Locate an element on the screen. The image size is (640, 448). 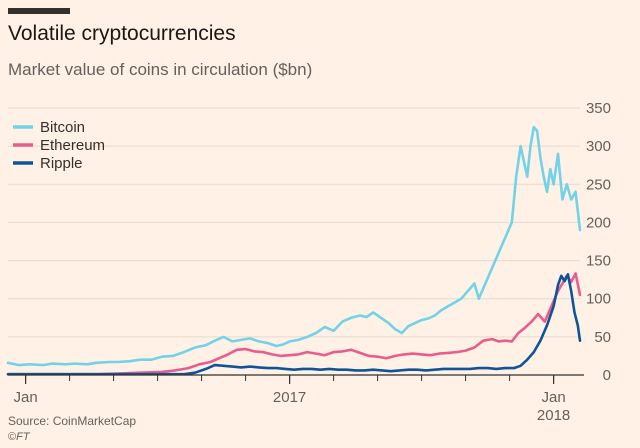
y-tick-label-50: 50 is located at coordinates (602, 337).